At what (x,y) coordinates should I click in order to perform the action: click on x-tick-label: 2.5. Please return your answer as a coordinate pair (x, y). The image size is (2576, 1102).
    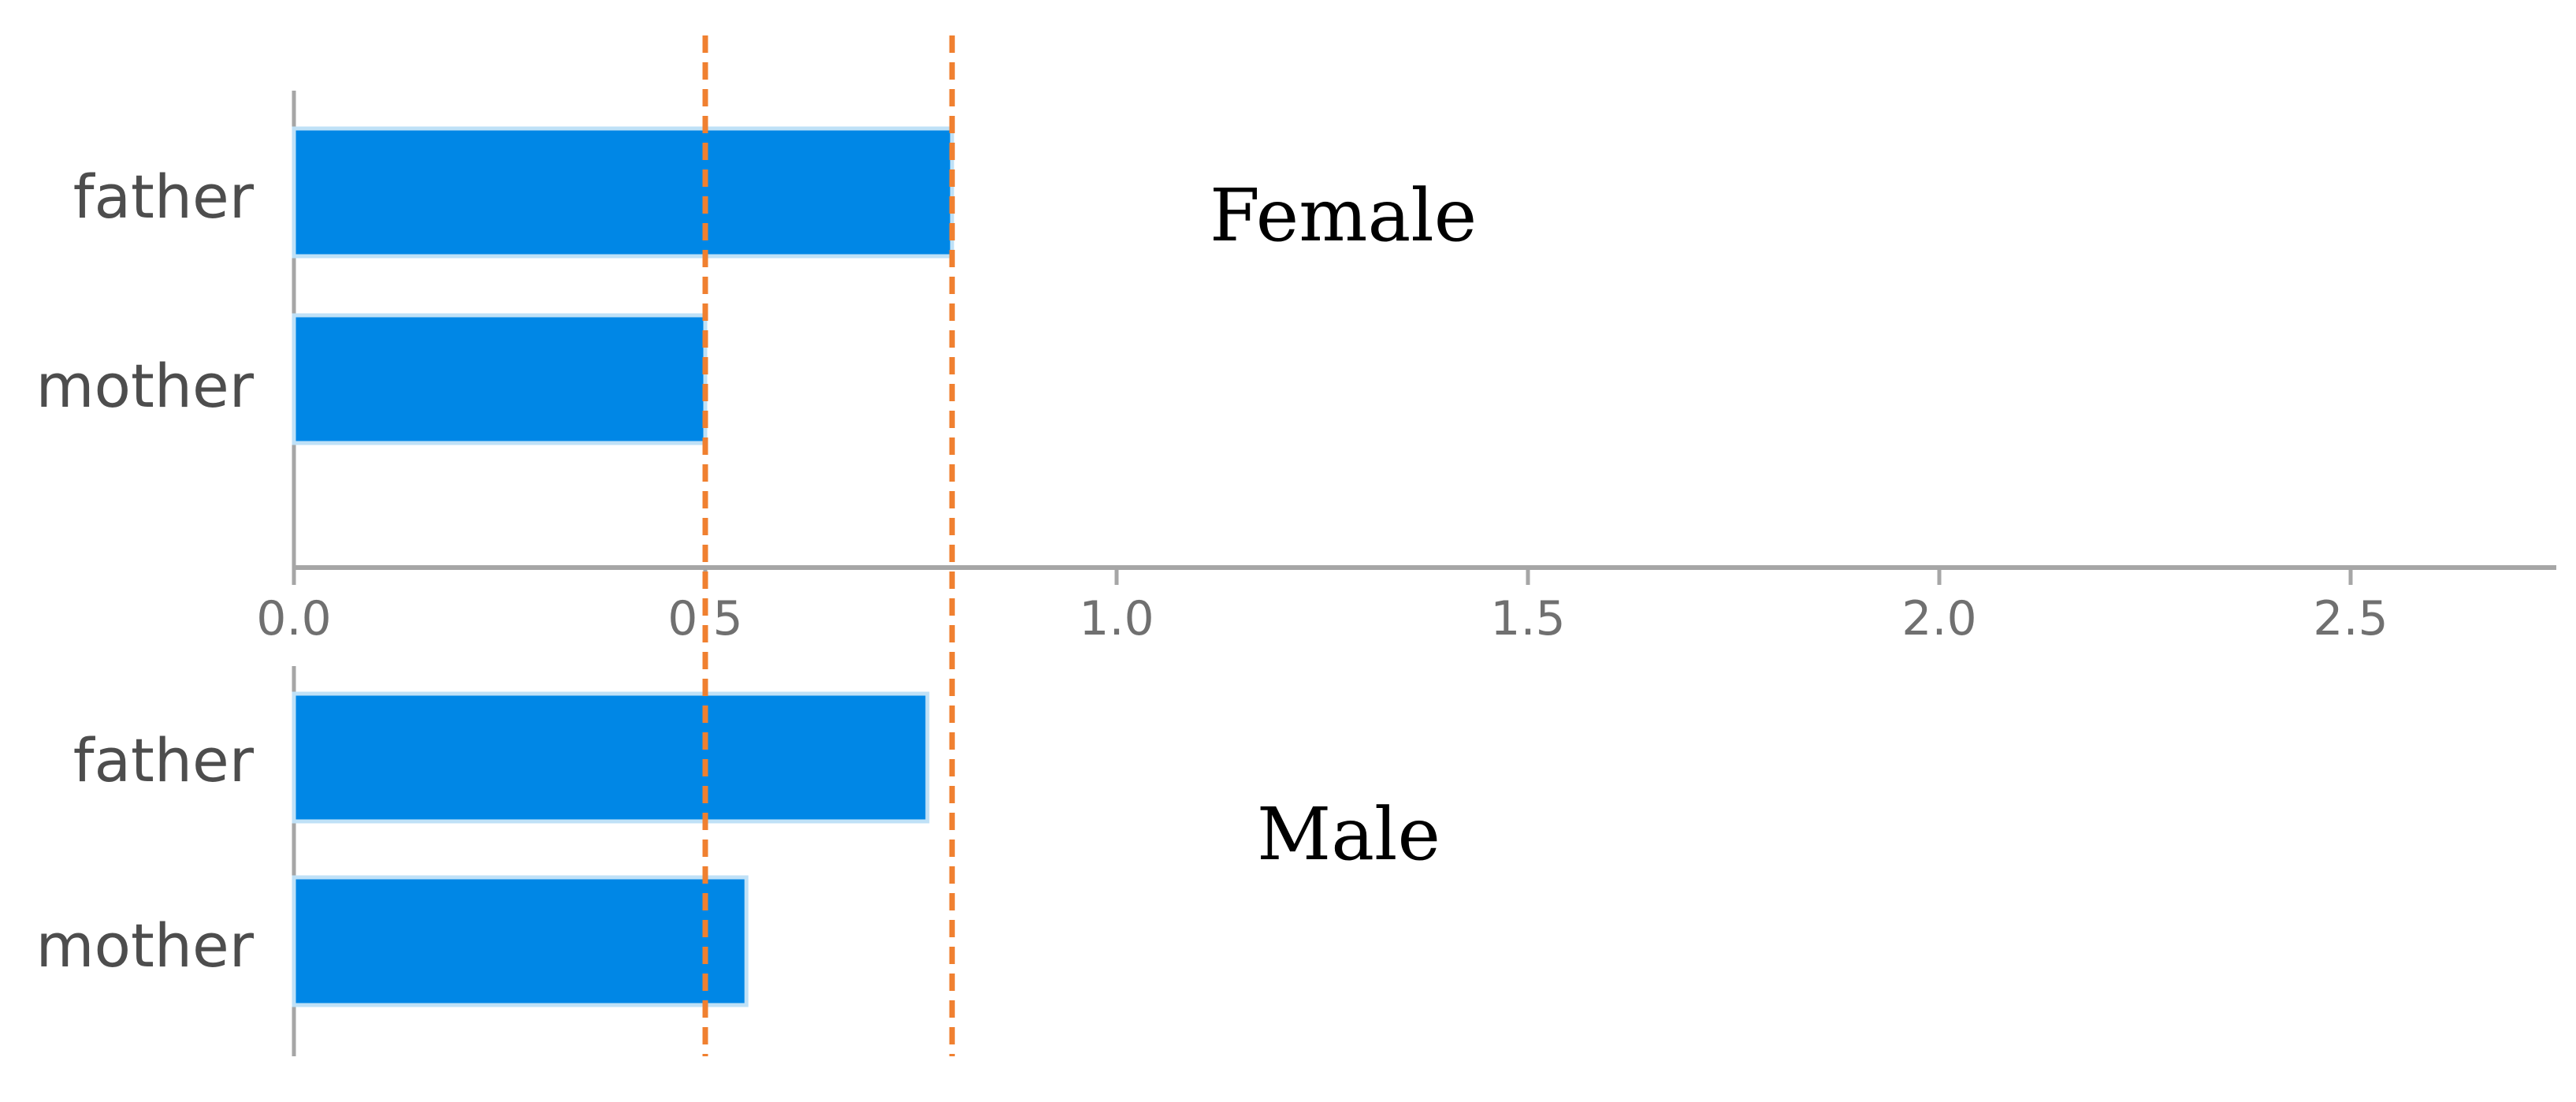
    Looking at the image, I should click on (2350, 618).